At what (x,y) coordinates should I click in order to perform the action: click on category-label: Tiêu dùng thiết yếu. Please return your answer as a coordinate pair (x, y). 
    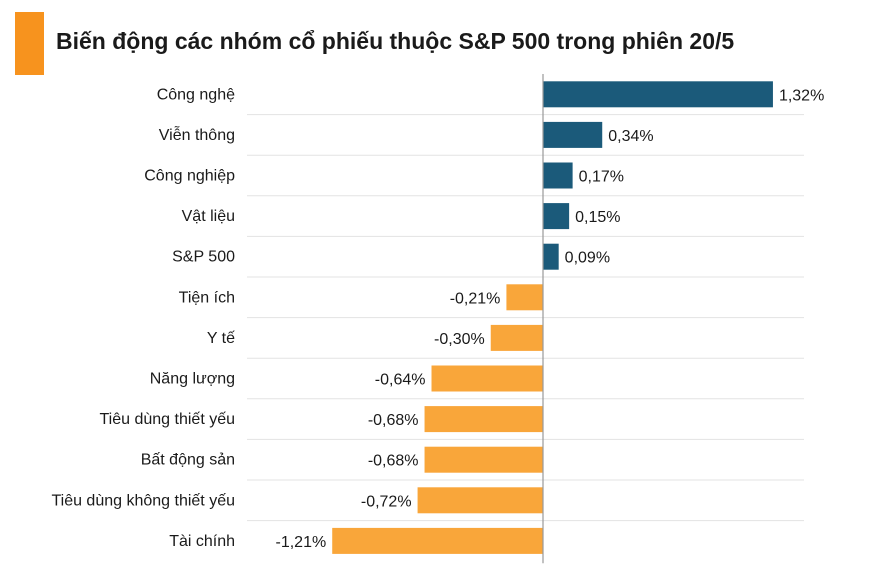
    Looking at the image, I should click on (168, 419).